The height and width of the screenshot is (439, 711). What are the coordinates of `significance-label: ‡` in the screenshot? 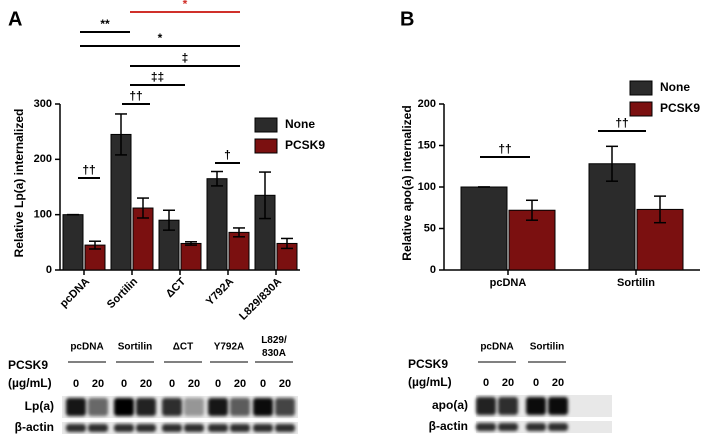 It's located at (185, 58).